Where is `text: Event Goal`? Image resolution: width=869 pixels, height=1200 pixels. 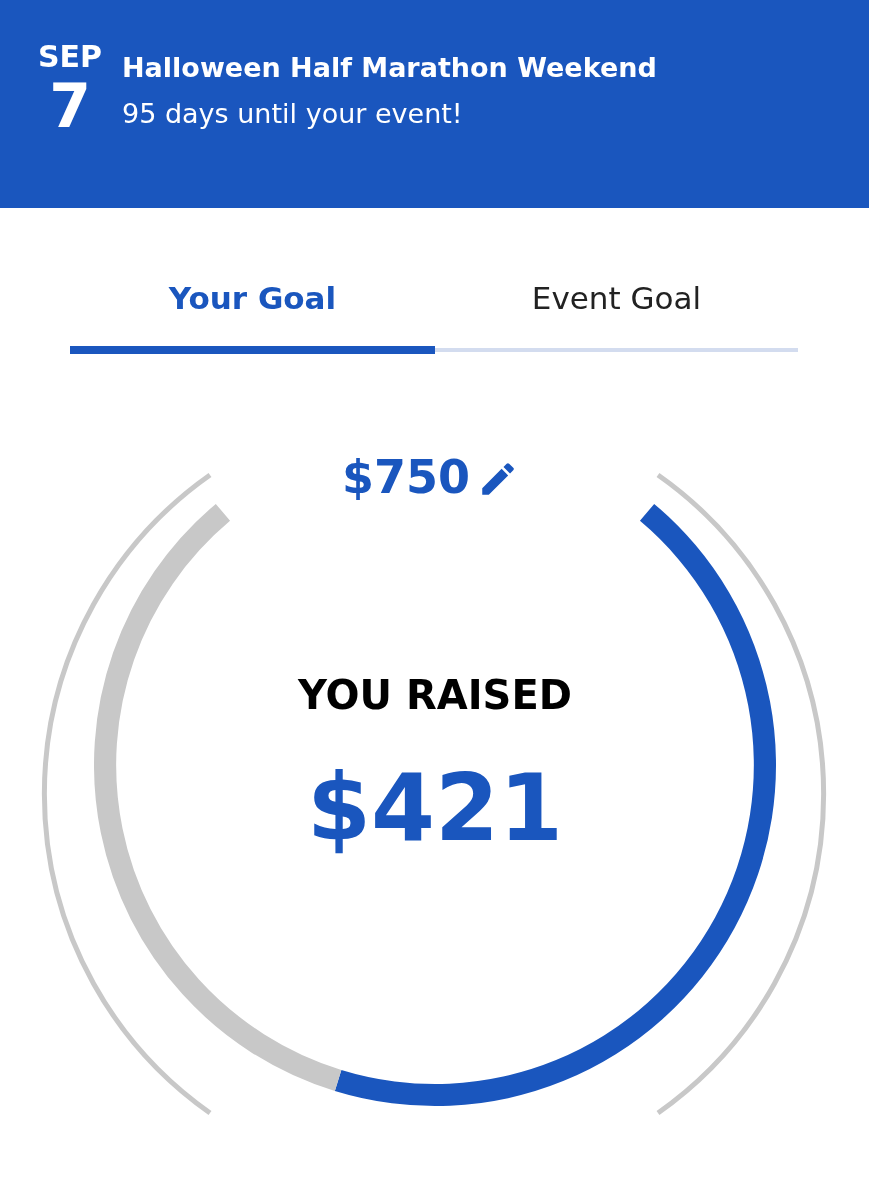 text: Event Goal is located at coordinates (616, 298).